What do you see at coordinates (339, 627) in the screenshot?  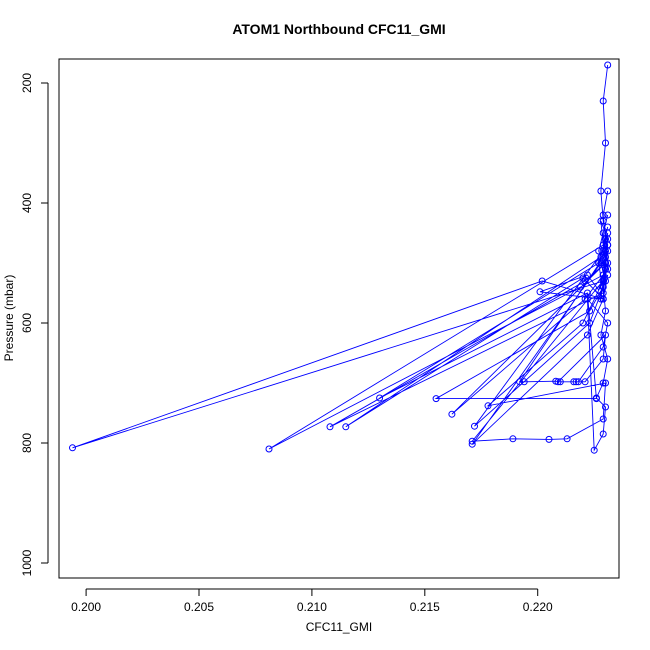 I see `x-axis-label: CFC11_GMI` at bounding box center [339, 627].